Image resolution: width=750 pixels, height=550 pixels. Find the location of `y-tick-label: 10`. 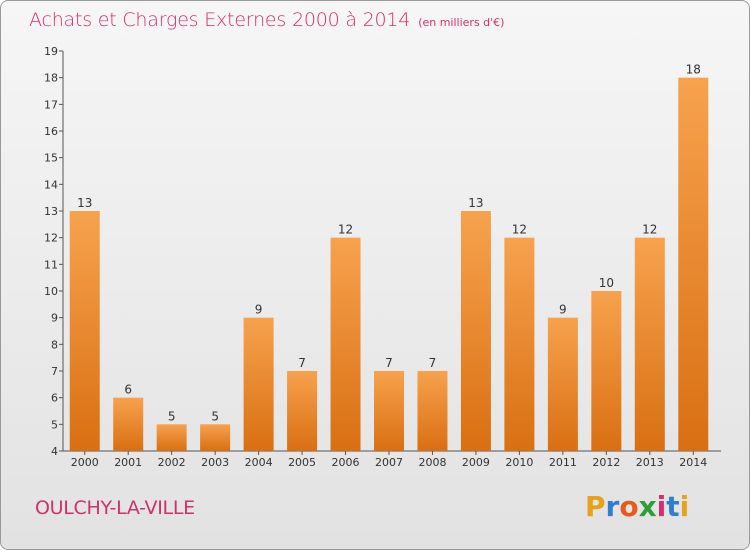

y-tick-label: 10 is located at coordinates (51, 291).